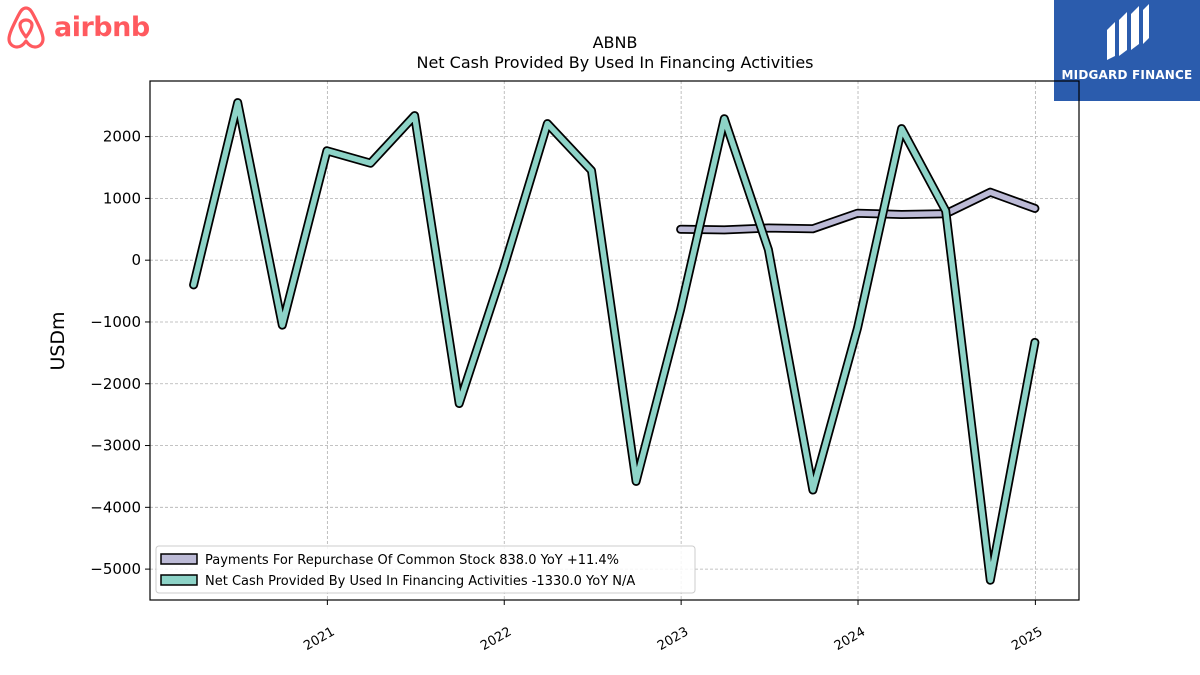 The image size is (1200, 675). What do you see at coordinates (115, 384) in the screenshot?
I see `y-tick-label: −2000` at bounding box center [115, 384].